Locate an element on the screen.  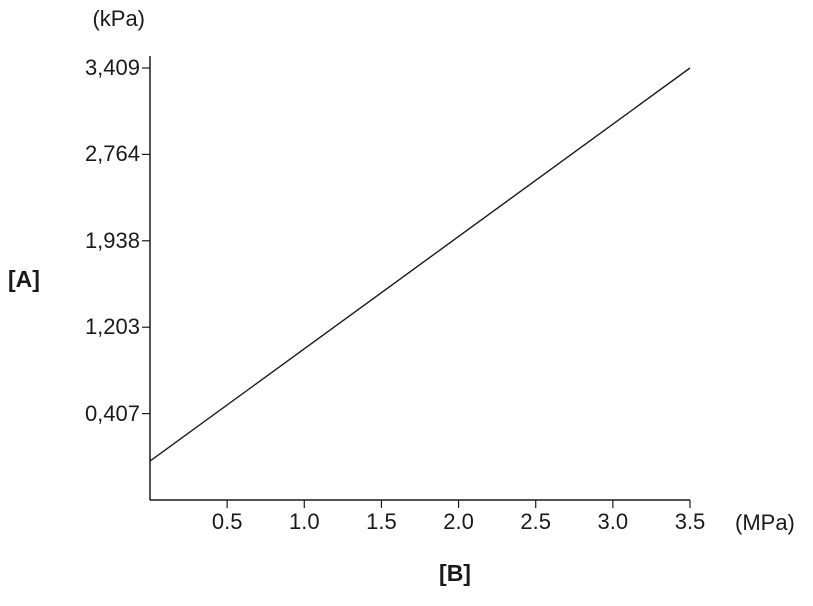
x-tick-label: 3.5 is located at coordinates (690, 521).